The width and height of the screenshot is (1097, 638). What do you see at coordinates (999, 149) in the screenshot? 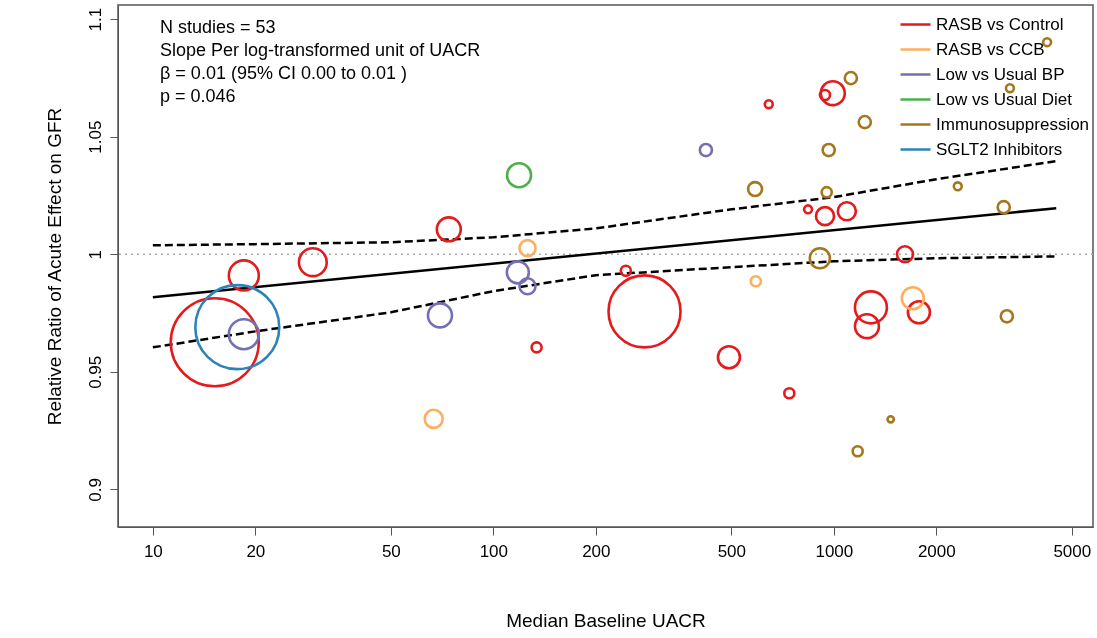
I see `legend-label: SGLT2 Inhibitors` at bounding box center [999, 149].